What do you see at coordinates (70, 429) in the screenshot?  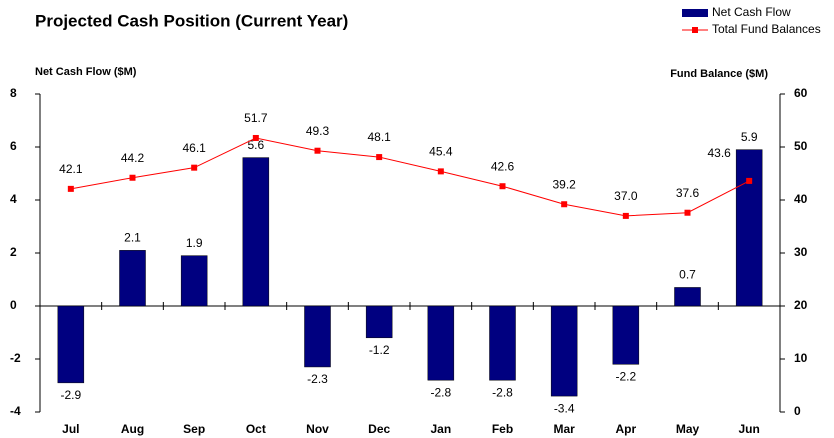 I see `x-tick-label: Jul` at bounding box center [70, 429].